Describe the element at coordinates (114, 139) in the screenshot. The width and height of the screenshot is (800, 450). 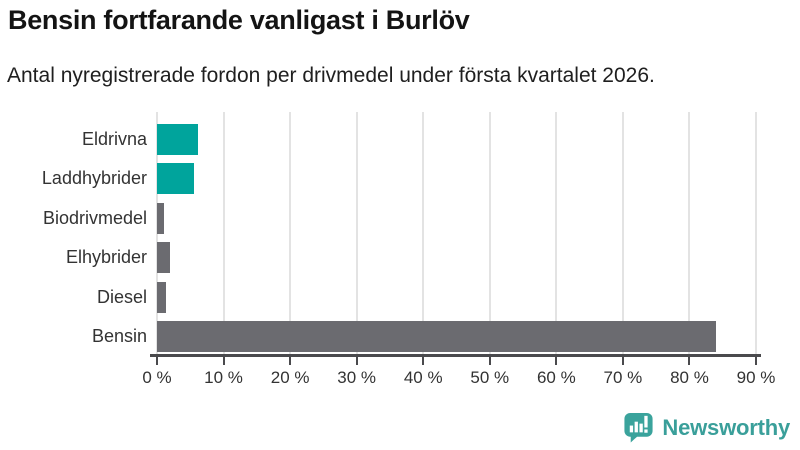
I see `category-label-eldrivna: Eldrivna` at that location.